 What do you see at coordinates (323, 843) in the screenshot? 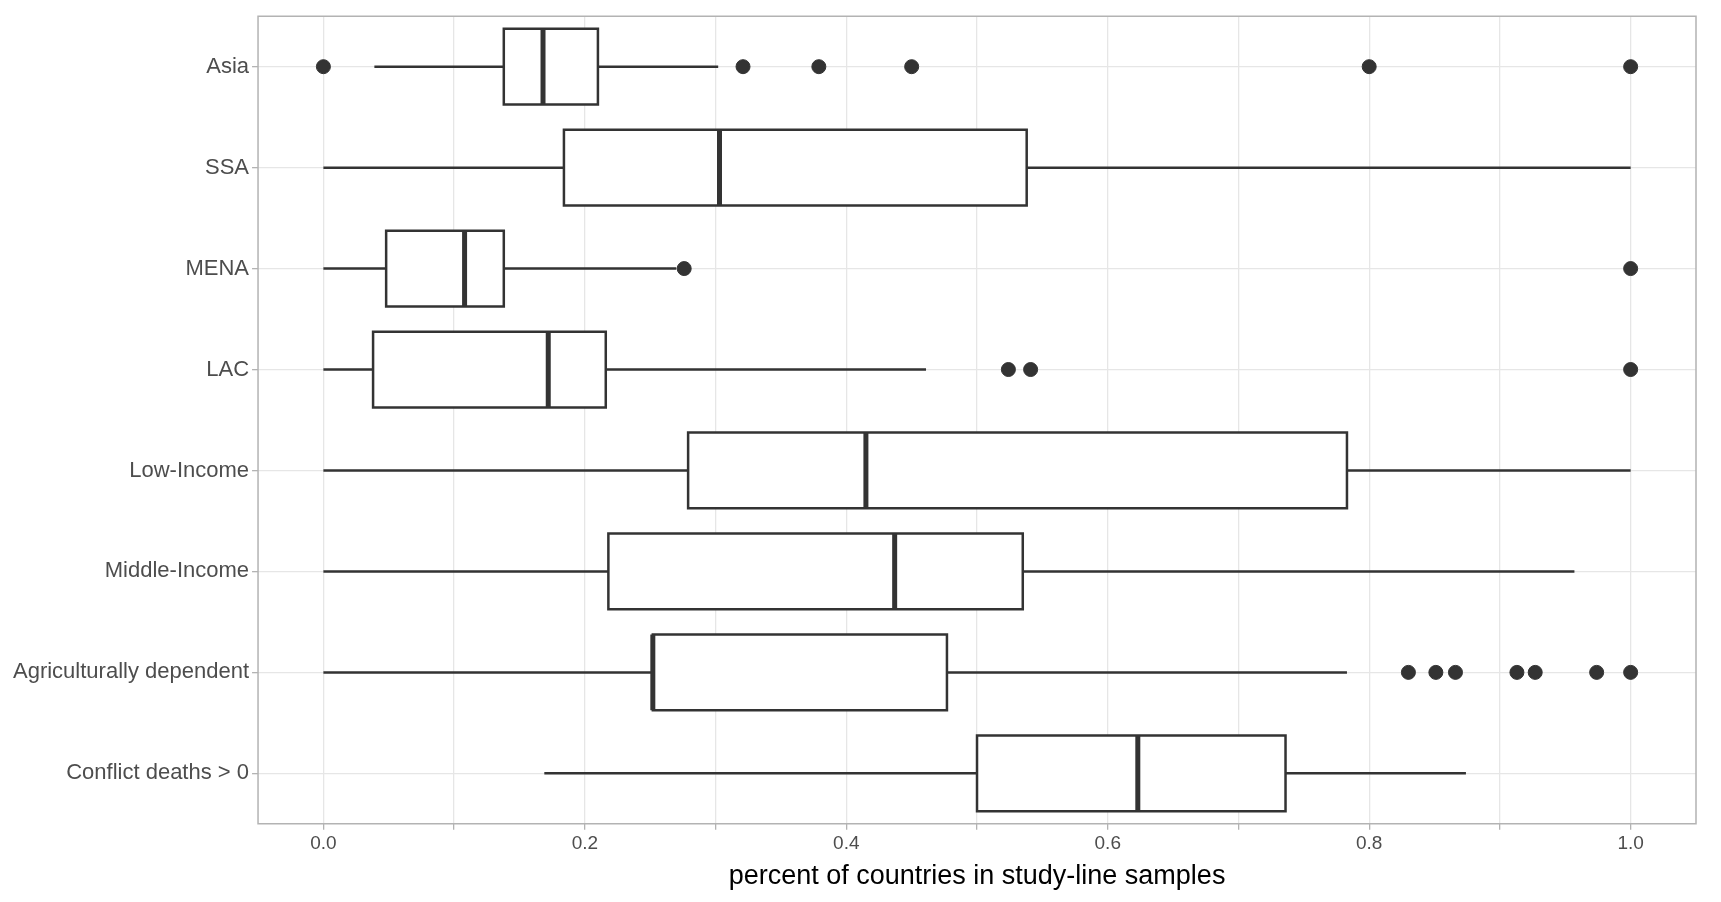
I see `x-tick-label: 0.0` at bounding box center [323, 843].